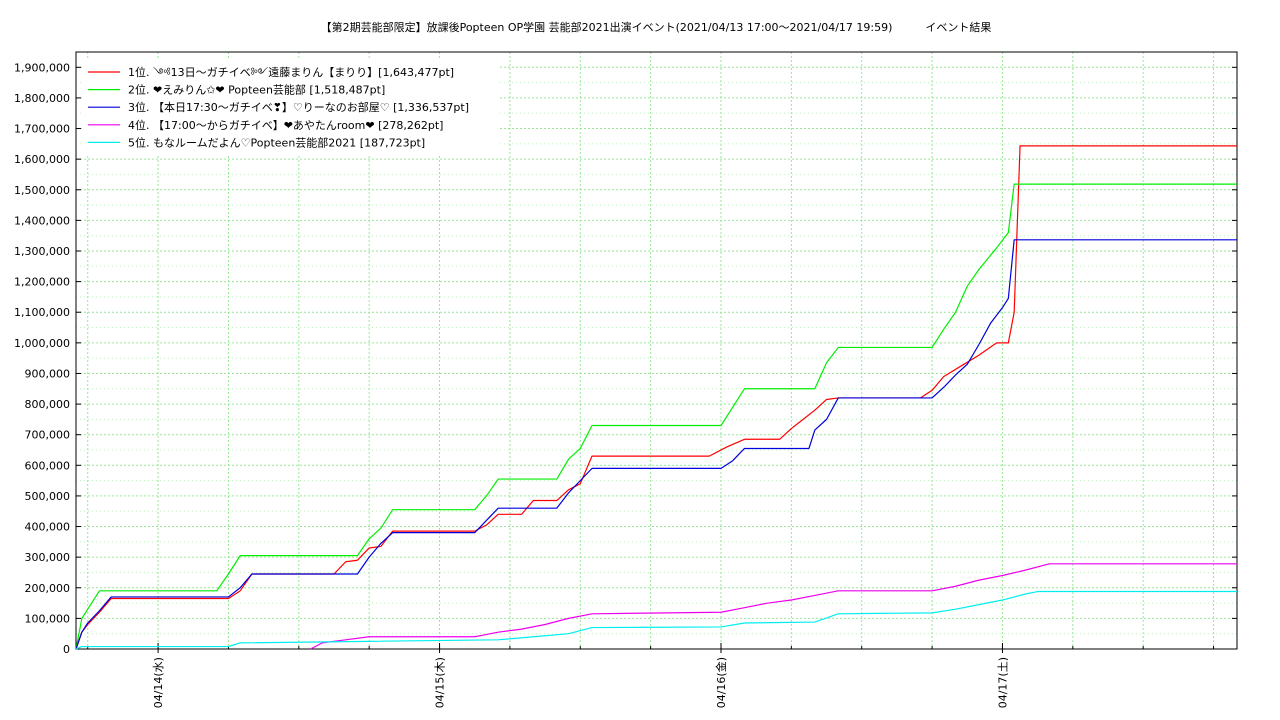 The height and width of the screenshot is (720, 1280). I want to click on y-tick-label: 1,900,000, so click(42, 67).